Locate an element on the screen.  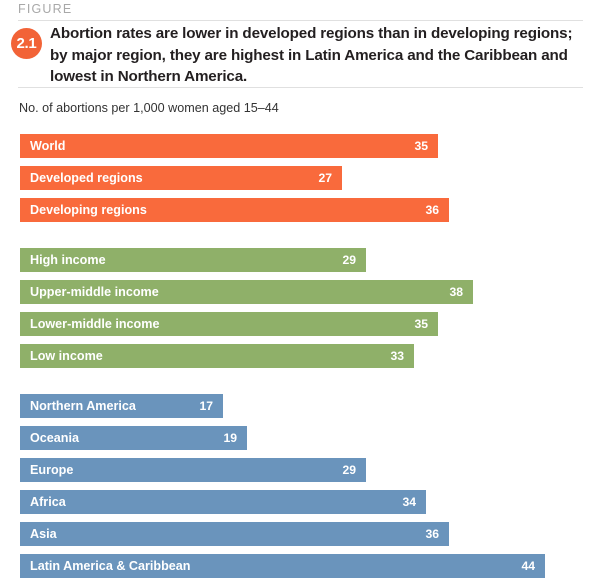
bar-category-label: World is located at coordinates (48, 146).